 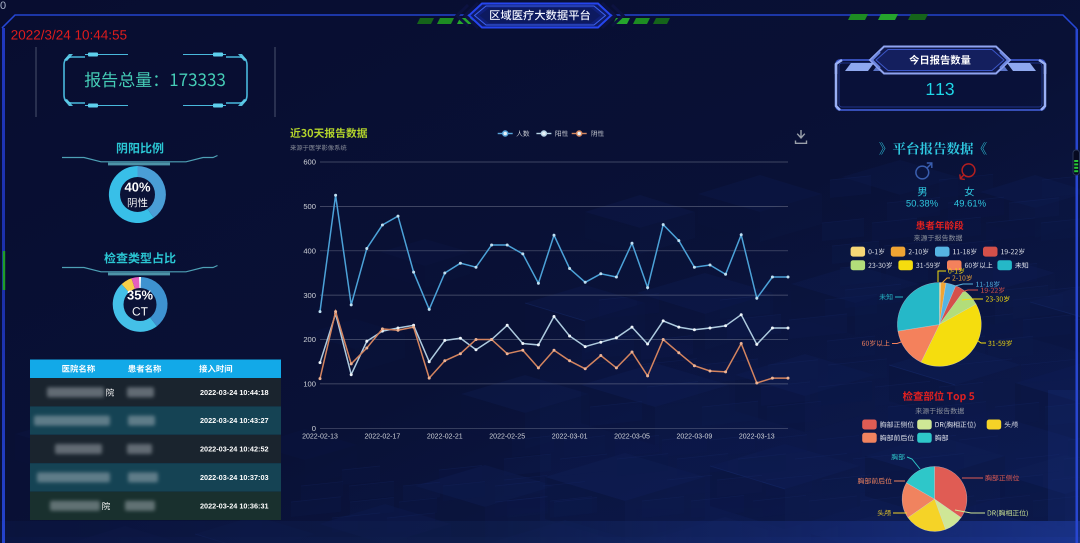 What do you see at coordinates (632, 437) in the screenshot?
I see `svg-text: 2022-03-05` at bounding box center [632, 437].